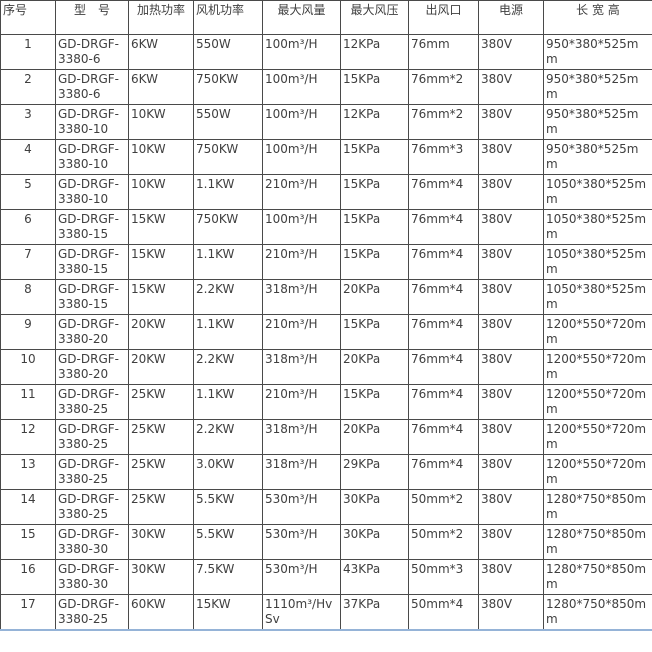 The image size is (652, 652). What do you see at coordinates (161, 52) in the screenshot?
I see `cell-heat-power: 6KW` at bounding box center [161, 52].